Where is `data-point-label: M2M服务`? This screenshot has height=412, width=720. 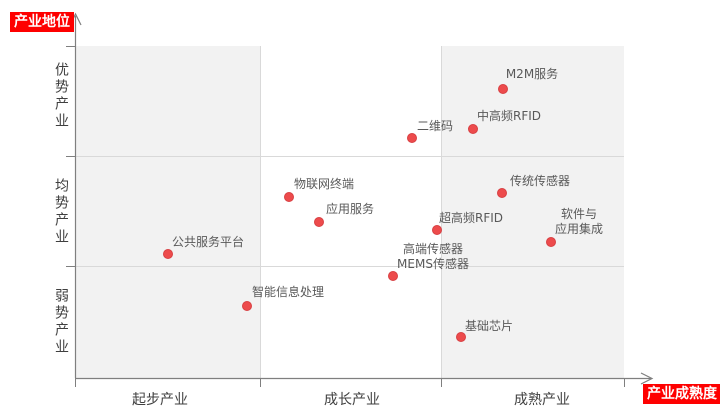
data-point-label: M2M服务 is located at coordinates (532, 74).